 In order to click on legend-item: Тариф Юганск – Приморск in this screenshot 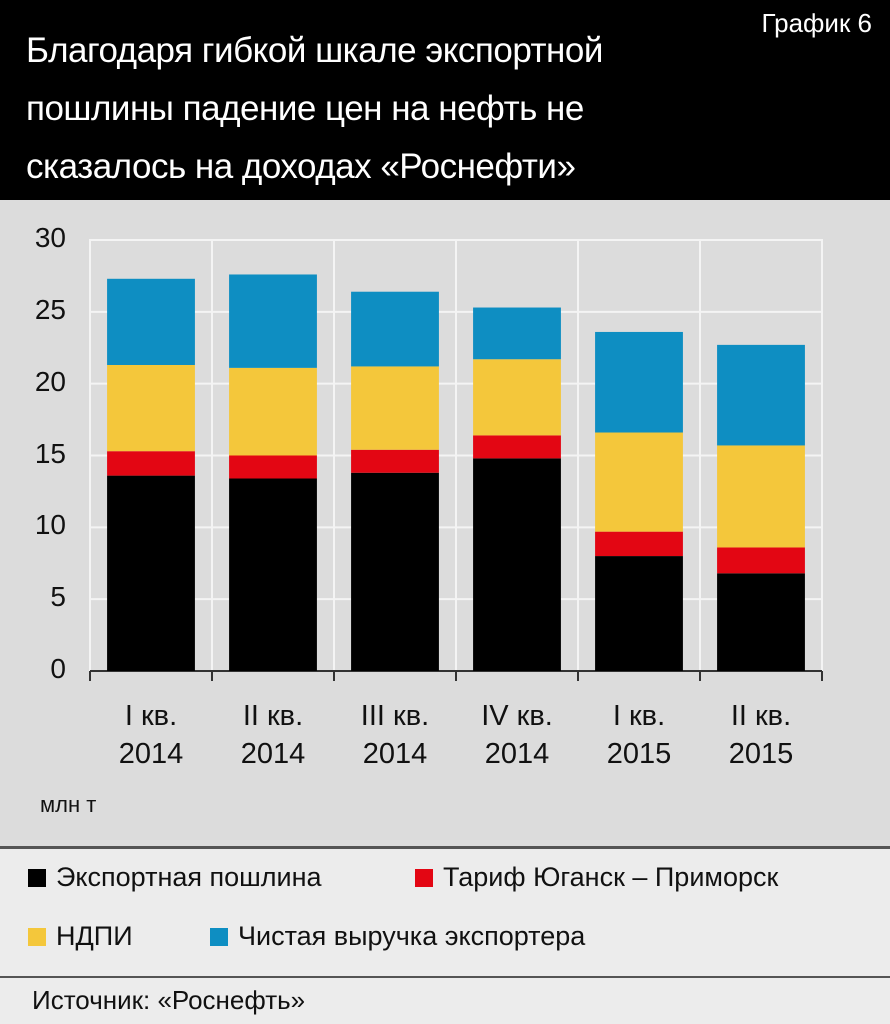, I will do `click(596, 877)`.